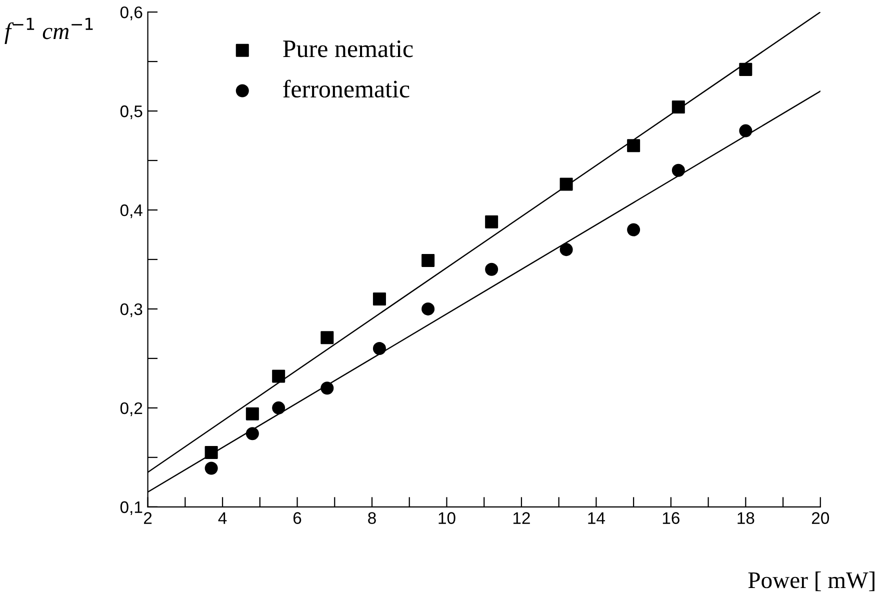 The height and width of the screenshot is (602, 885). What do you see at coordinates (131, 508) in the screenshot?
I see `y-tick-label: 0,1` at bounding box center [131, 508].